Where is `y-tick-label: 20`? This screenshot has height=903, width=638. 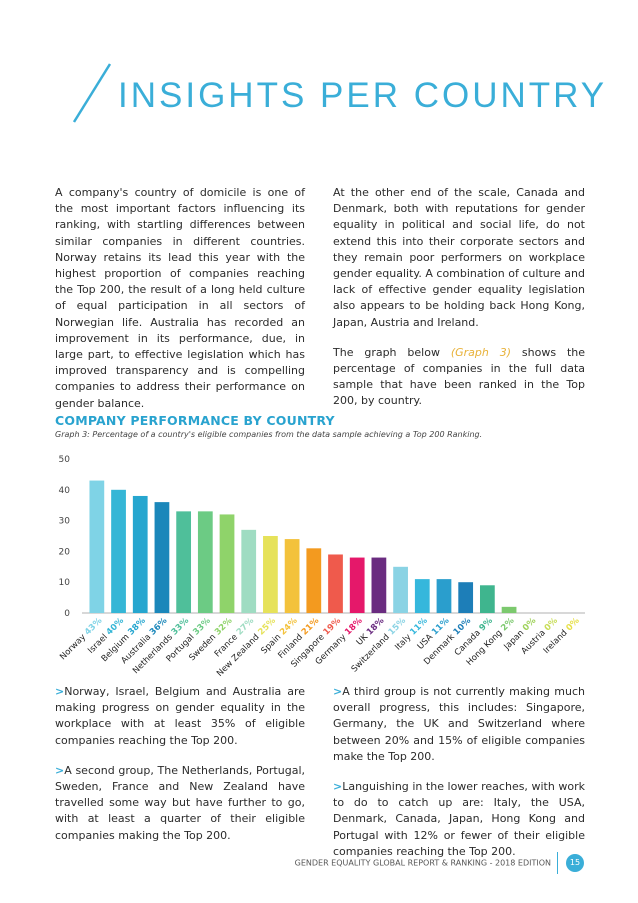
y-tick-label: 20 is located at coordinates (65, 552).